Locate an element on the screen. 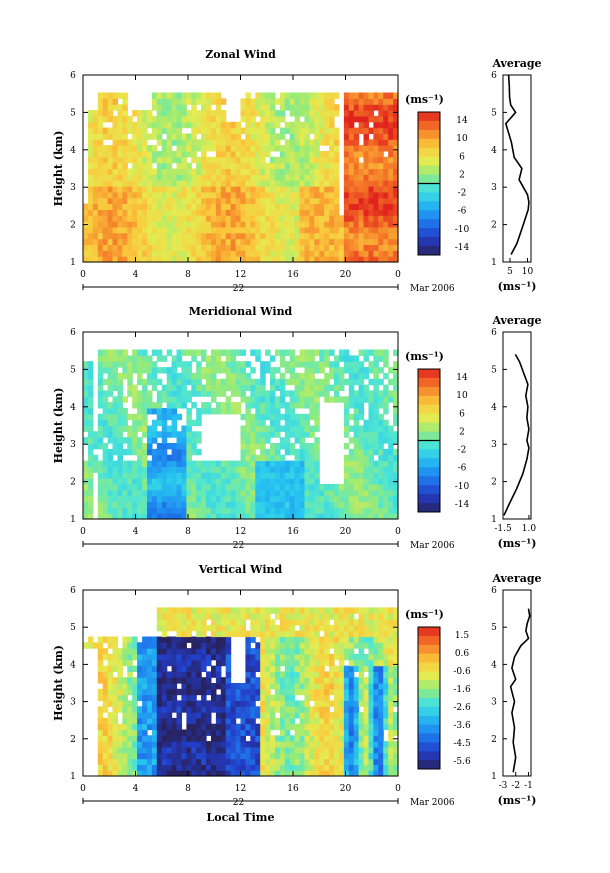 The image size is (610, 873). x-tick-label: 8 is located at coordinates (188, 532).